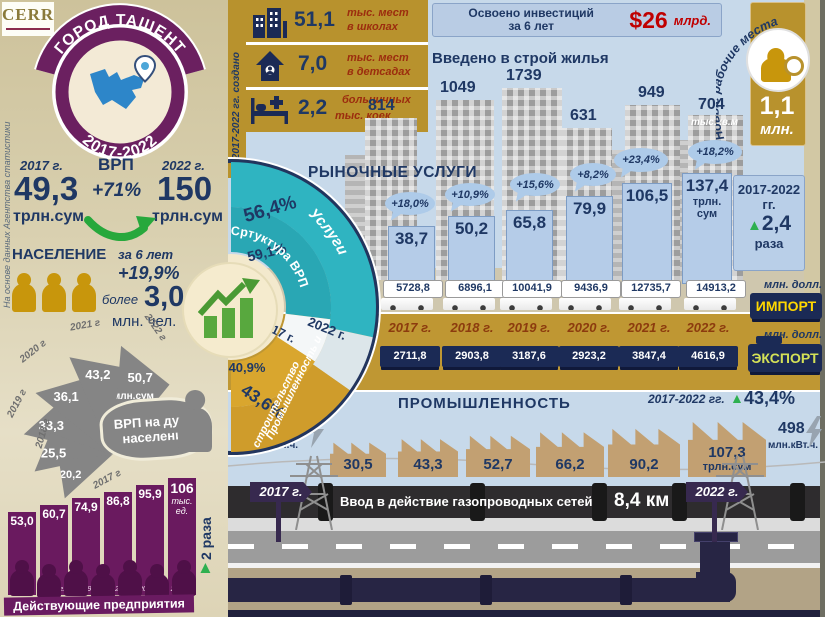 The height and width of the screenshot is (617, 825). What do you see at coordinates (716, 587) in the screenshot?
I see `pipe-elbow` at bounding box center [716, 587].